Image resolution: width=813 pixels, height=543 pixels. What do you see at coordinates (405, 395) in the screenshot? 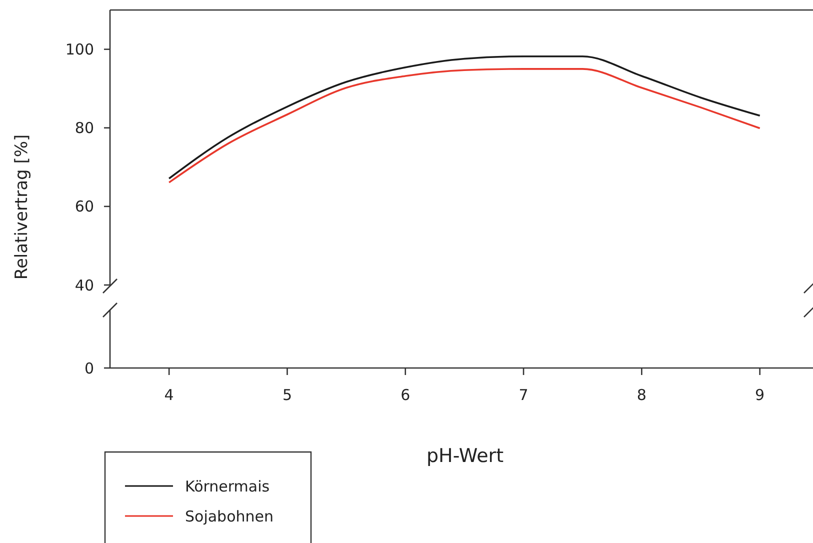
I see `x-tick-label: 6` at bounding box center [405, 395].